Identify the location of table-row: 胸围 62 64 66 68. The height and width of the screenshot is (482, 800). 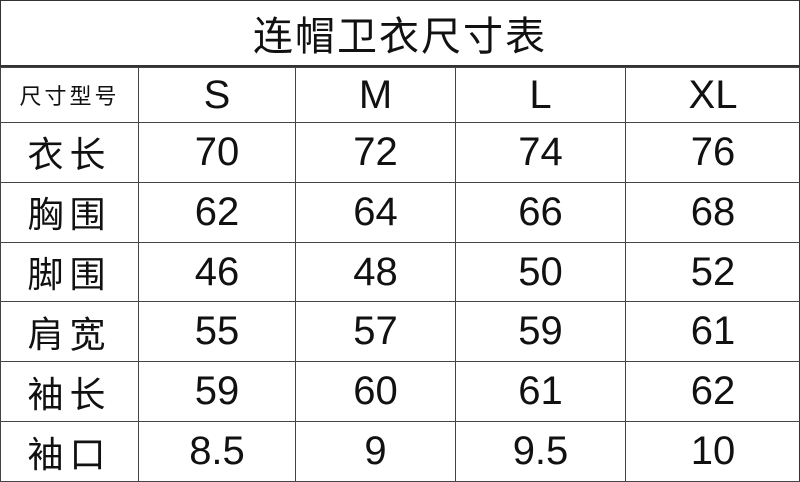
(400, 212).